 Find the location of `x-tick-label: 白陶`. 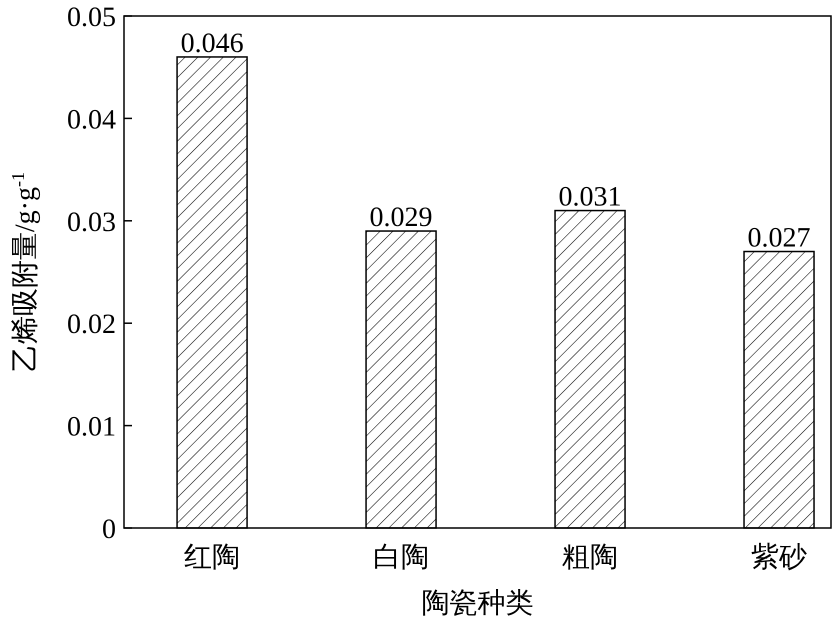

x-tick-label: 白陶 is located at coordinates (401, 557).